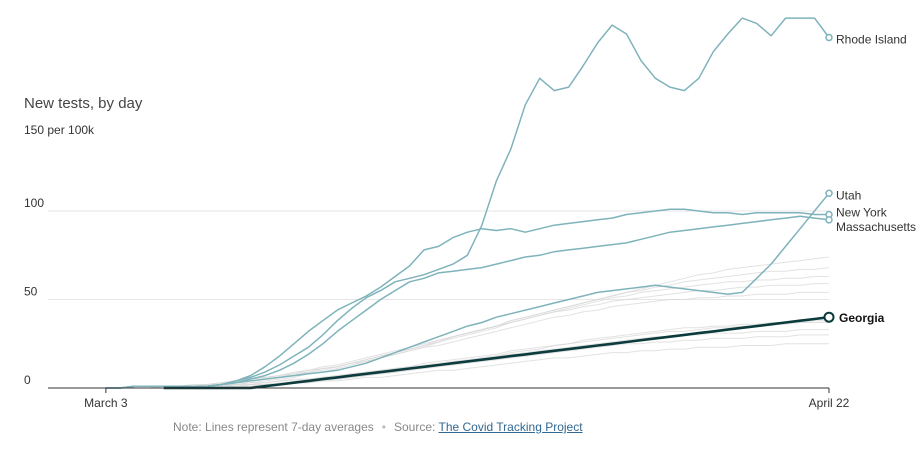 The height and width of the screenshot is (457, 917). Describe the element at coordinates (829, 403) in the screenshot. I see `x-tick-label-1: April 22` at that location.